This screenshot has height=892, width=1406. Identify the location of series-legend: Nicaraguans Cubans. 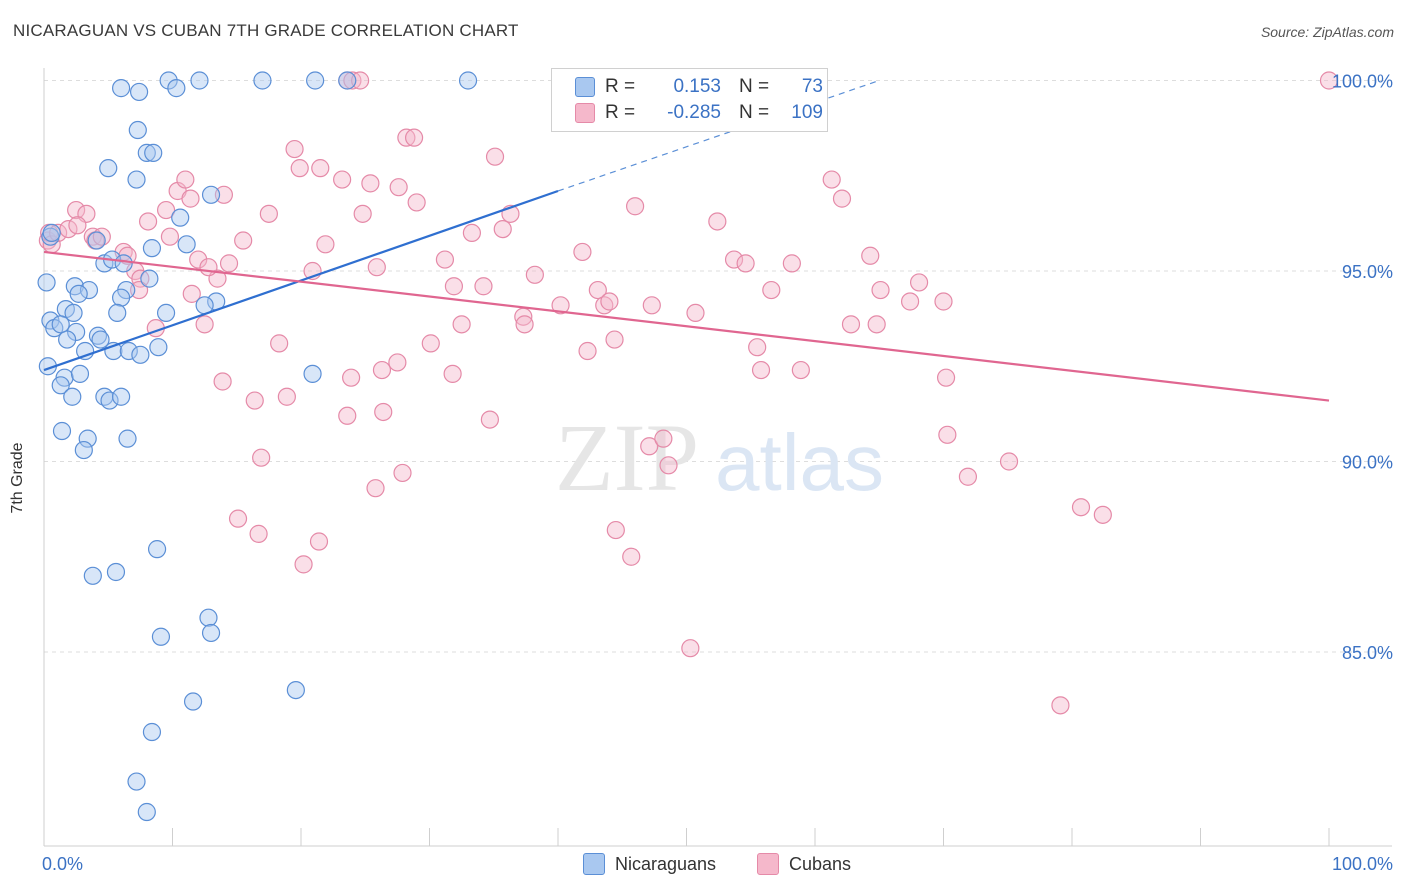
(703, 864).